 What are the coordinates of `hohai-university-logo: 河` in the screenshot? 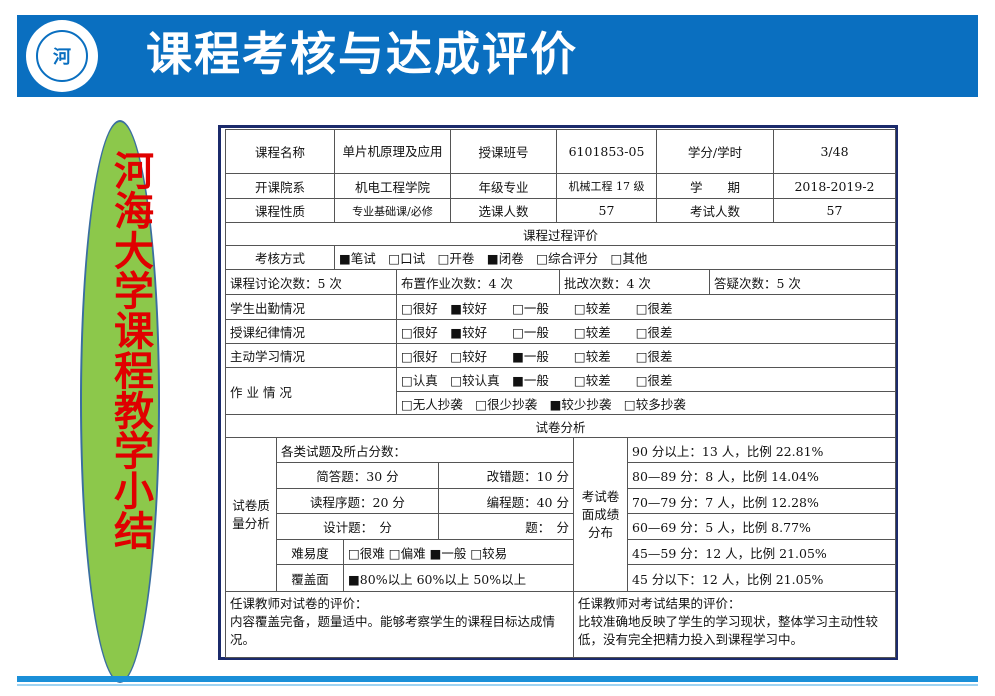 It's located at (62, 56).